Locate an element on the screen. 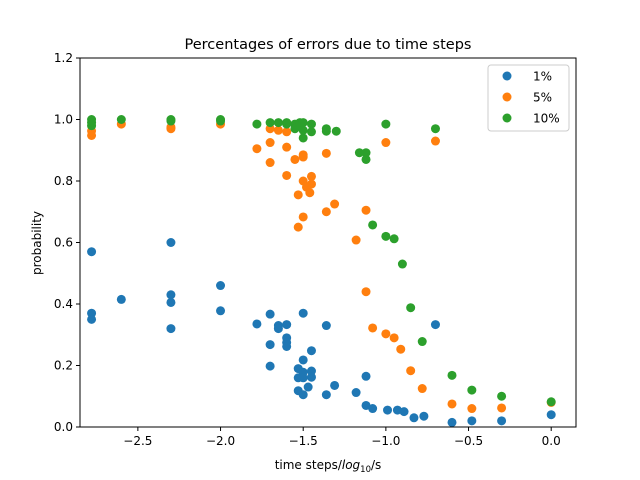 The height and width of the screenshot is (480, 640). x-axis-label-unit: /s is located at coordinates (376, 465).